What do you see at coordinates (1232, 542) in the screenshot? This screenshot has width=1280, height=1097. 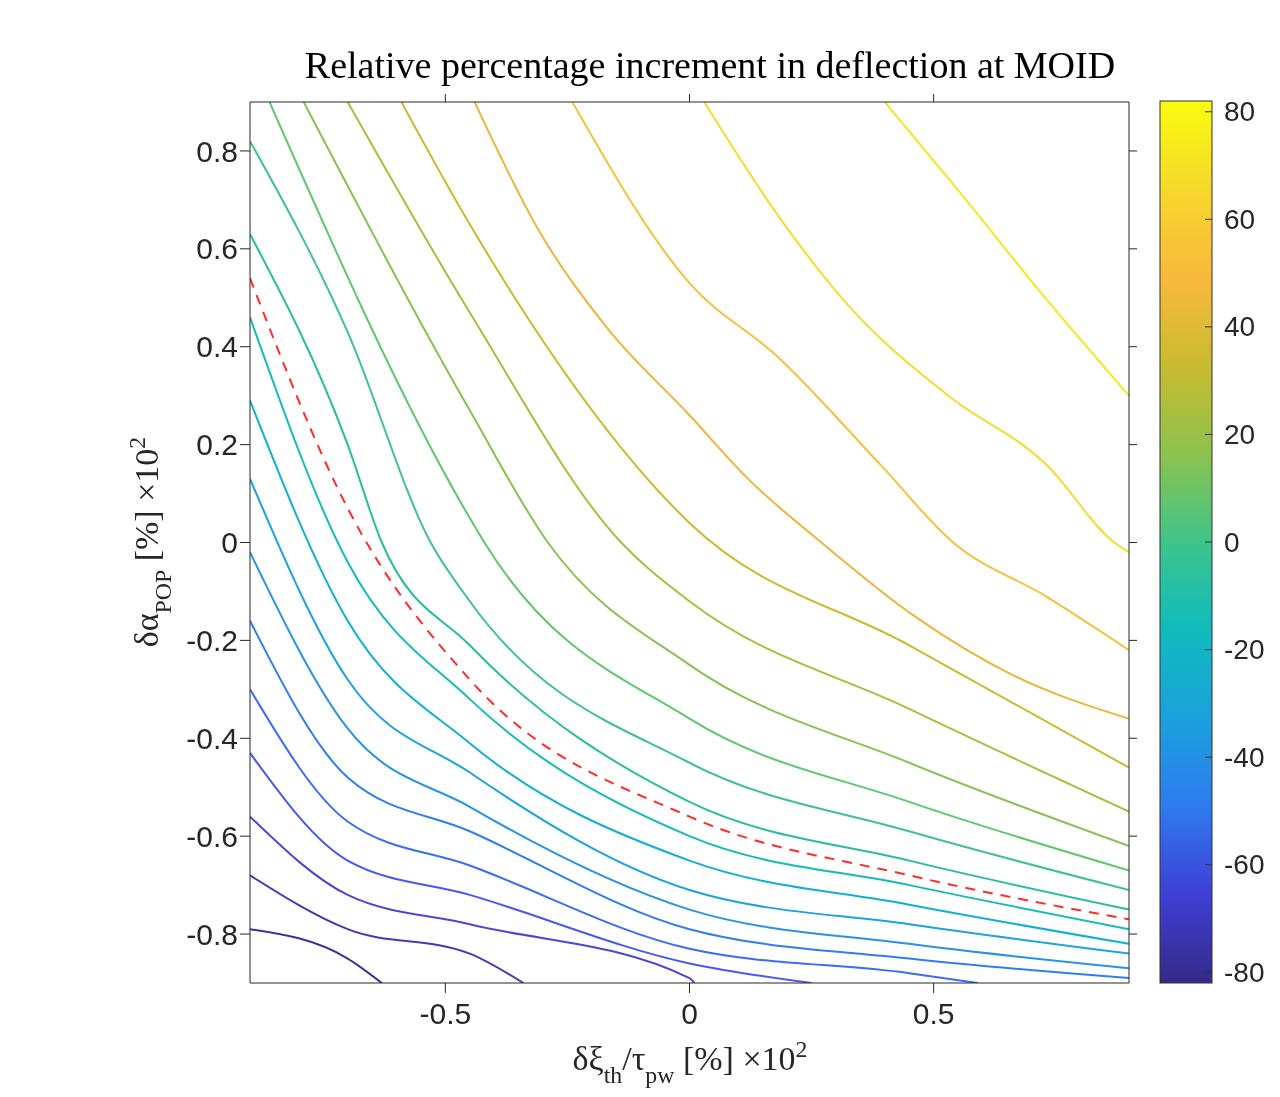 I see `color-bar-label: 0` at bounding box center [1232, 542].